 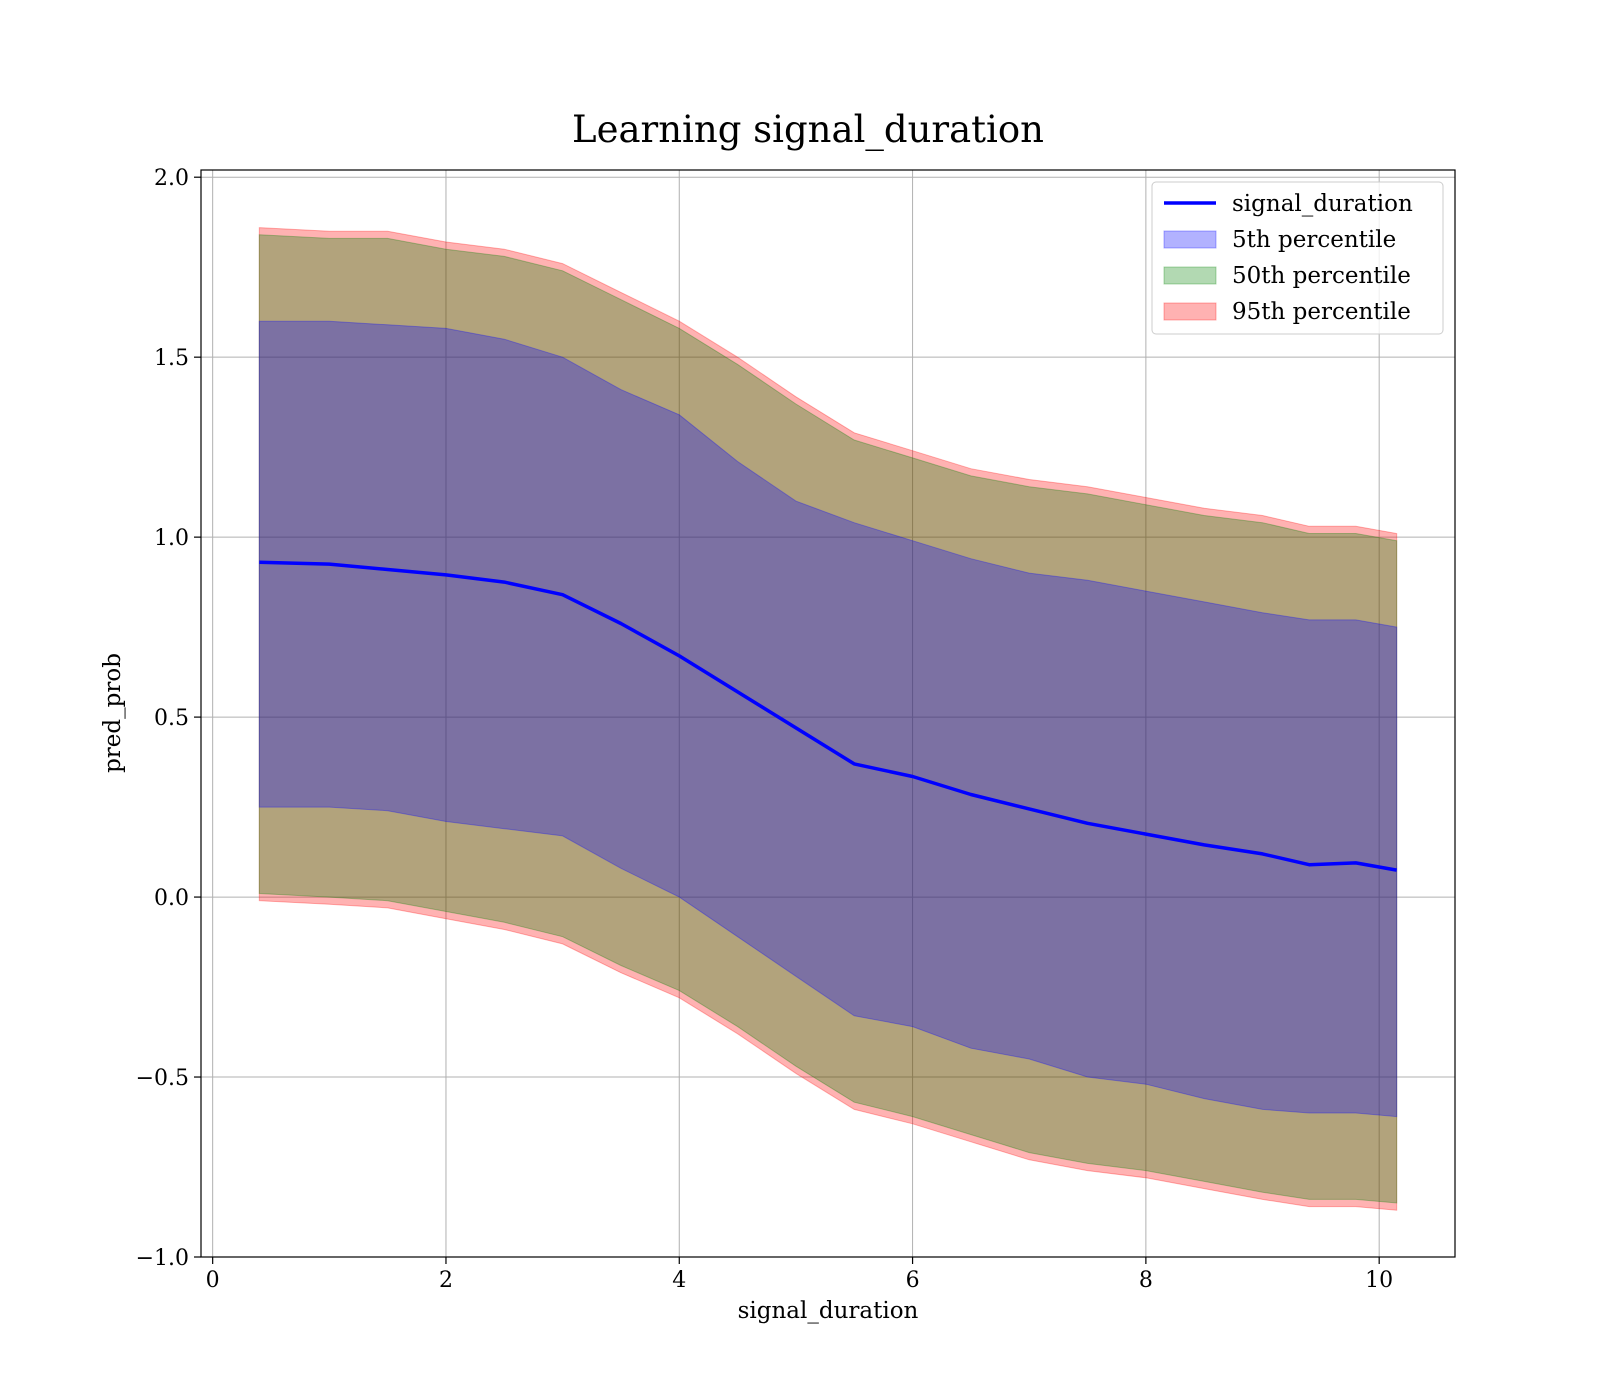 What do you see at coordinates (171, 358) in the screenshot?
I see `y-tick-label: 1.5` at bounding box center [171, 358].